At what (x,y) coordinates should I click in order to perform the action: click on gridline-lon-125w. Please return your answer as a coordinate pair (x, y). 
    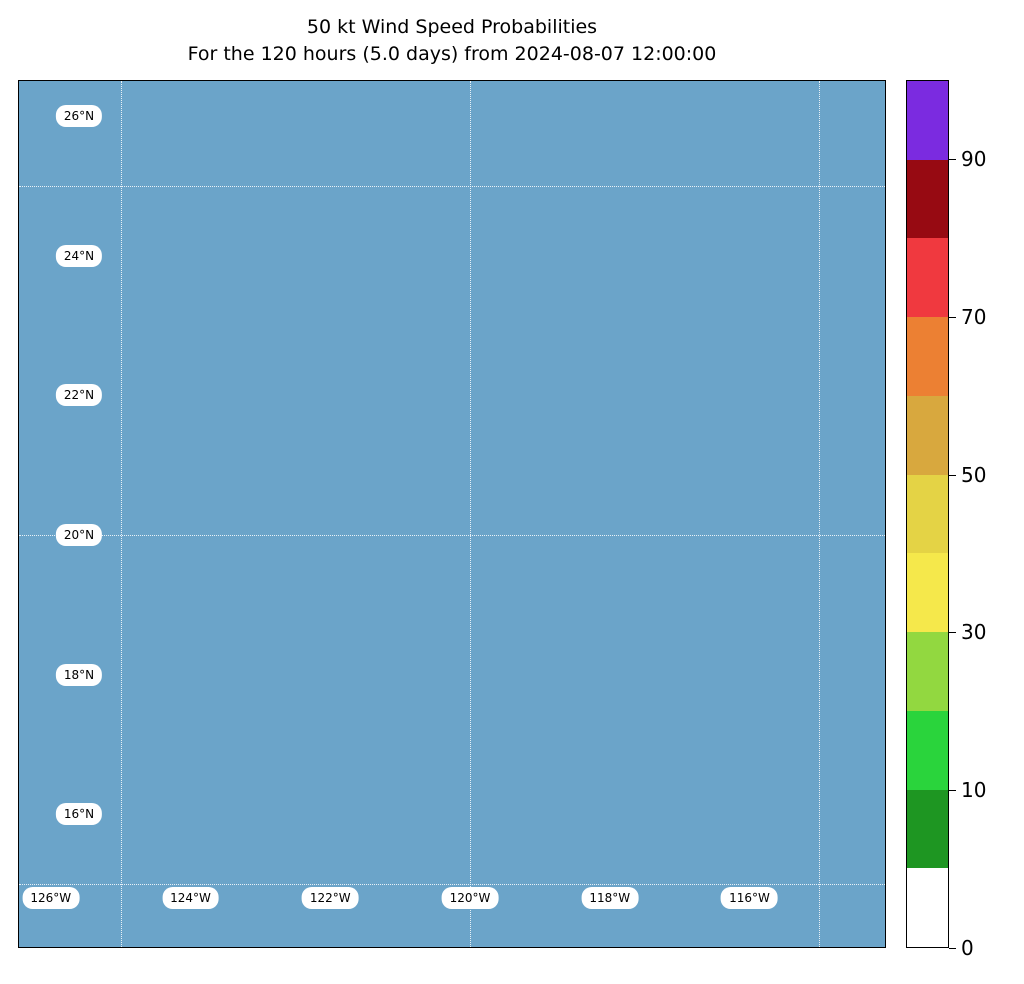
    Looking at the image, I should click on (121, 514).